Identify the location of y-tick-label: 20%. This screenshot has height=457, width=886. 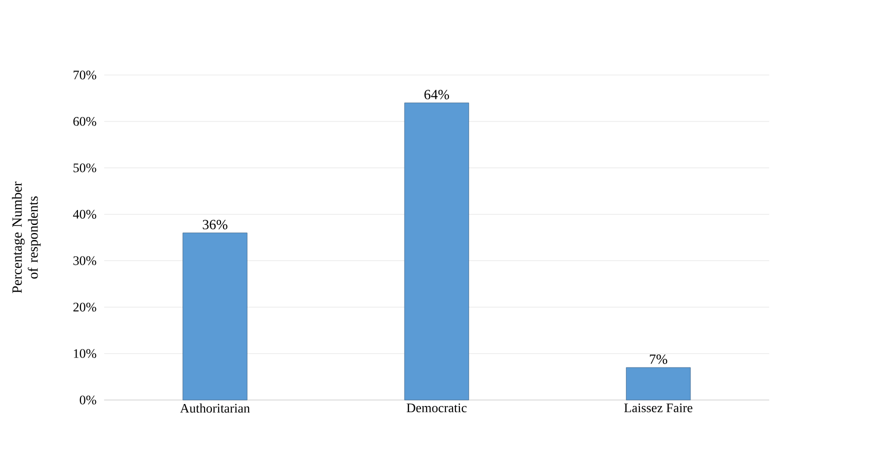
(84, 307).